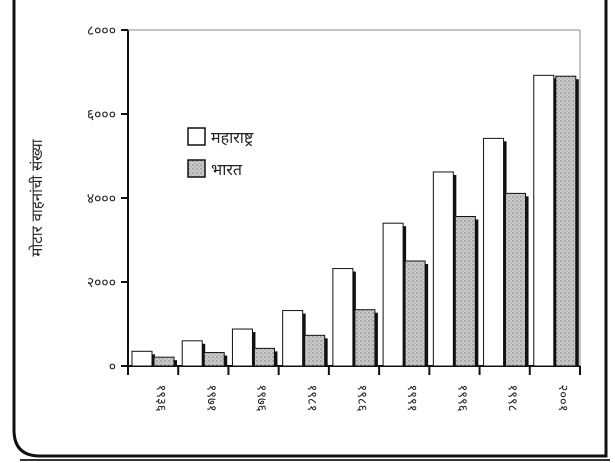 This screenshot has height=463, width=615. Describe the element at coordinates (220, 153) in the screenshot. I see `legend: महाराष्ट्र भारत` at that location.